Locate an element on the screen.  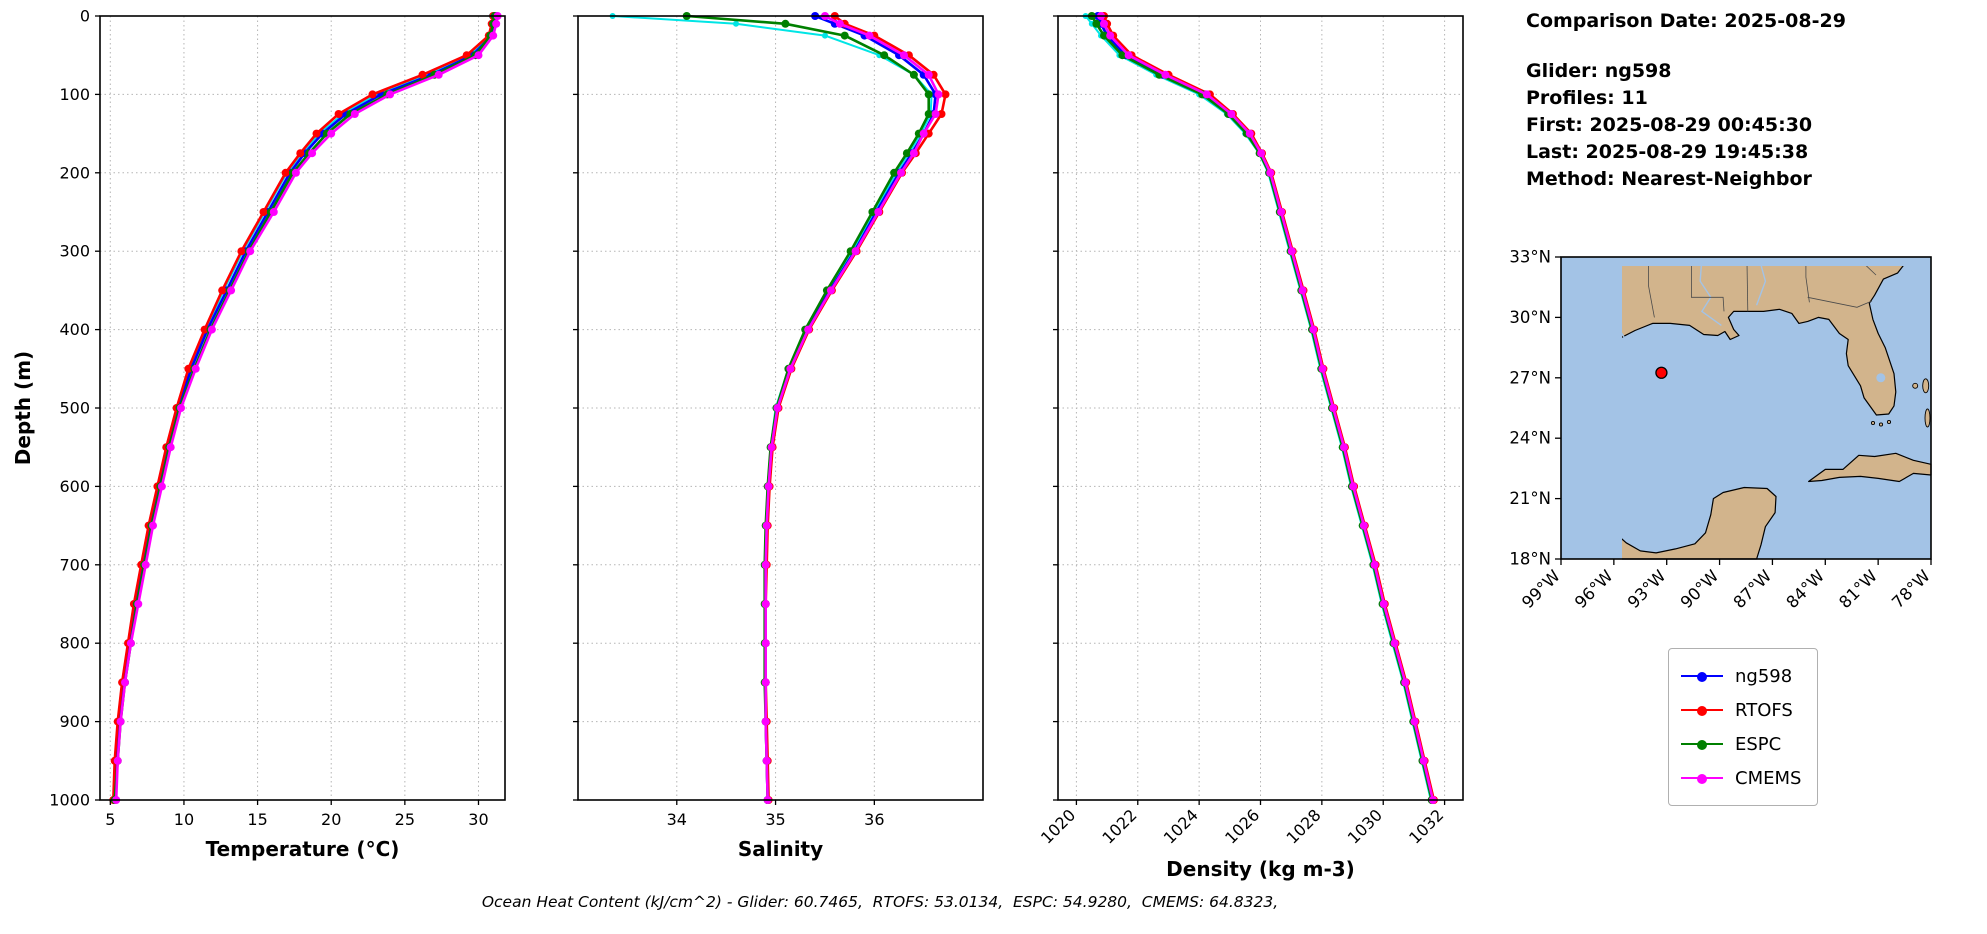
svg-text: 900 is located at coordinates (74, 721).